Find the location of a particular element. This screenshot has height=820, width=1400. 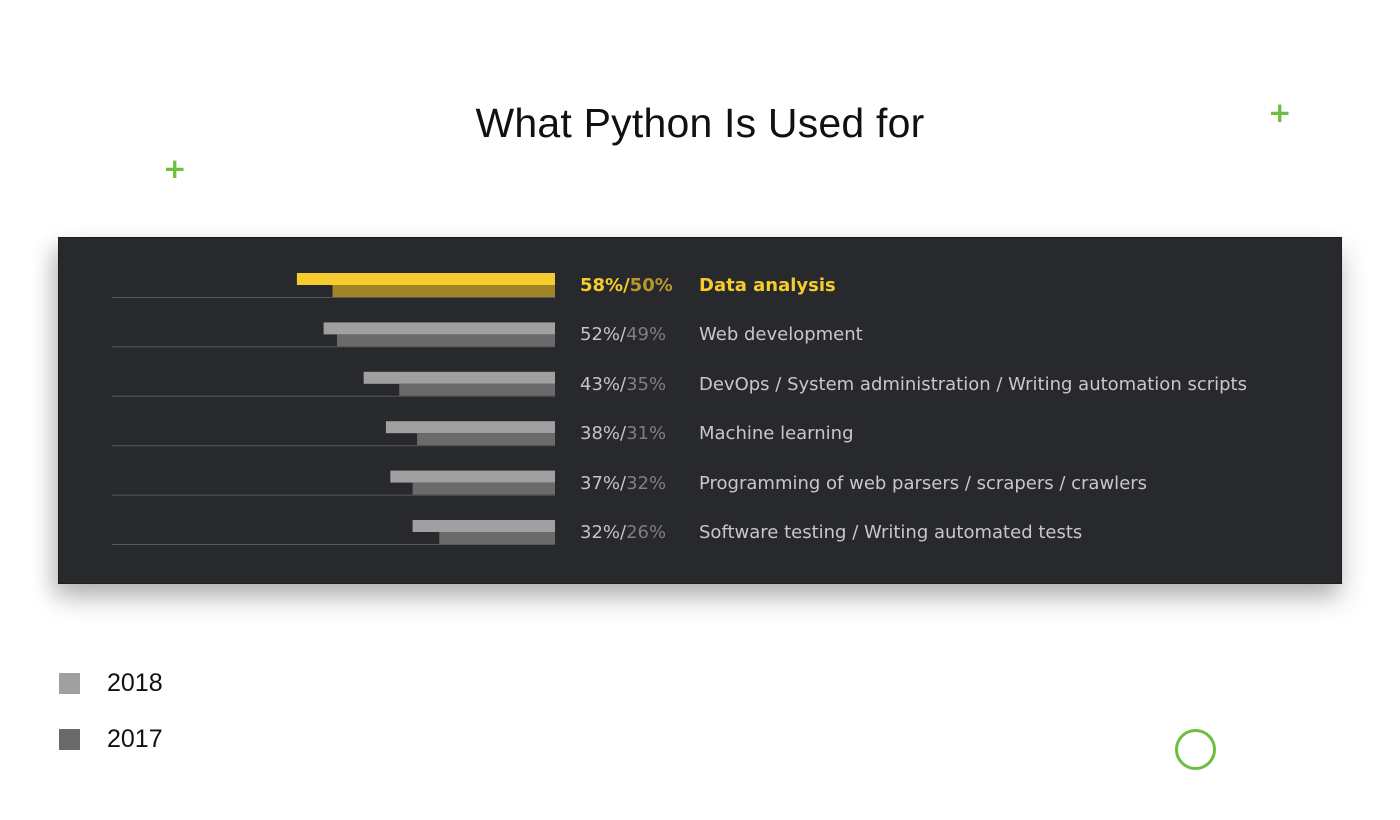

data-row: 52%/49% Web development is located at coordinates (721, 335).